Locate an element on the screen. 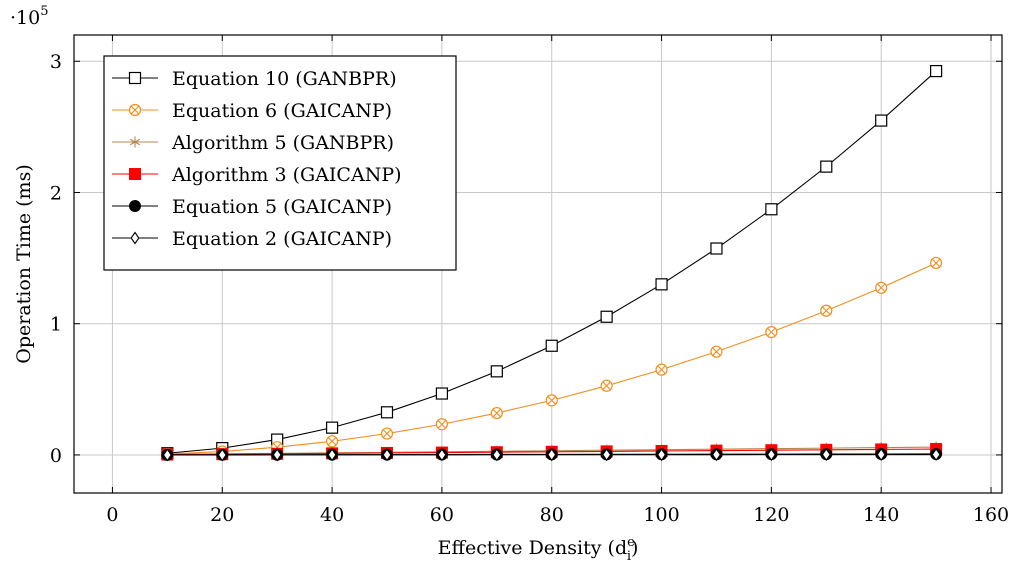 This screenshot has height=571, width=1016. legend-entry: Equation 5 (GAICANP) is located at coordinates (252, 207).